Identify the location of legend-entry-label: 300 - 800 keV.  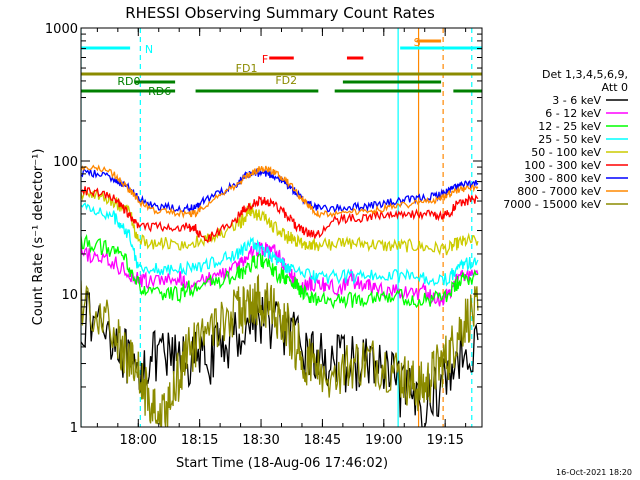
(562, 178).